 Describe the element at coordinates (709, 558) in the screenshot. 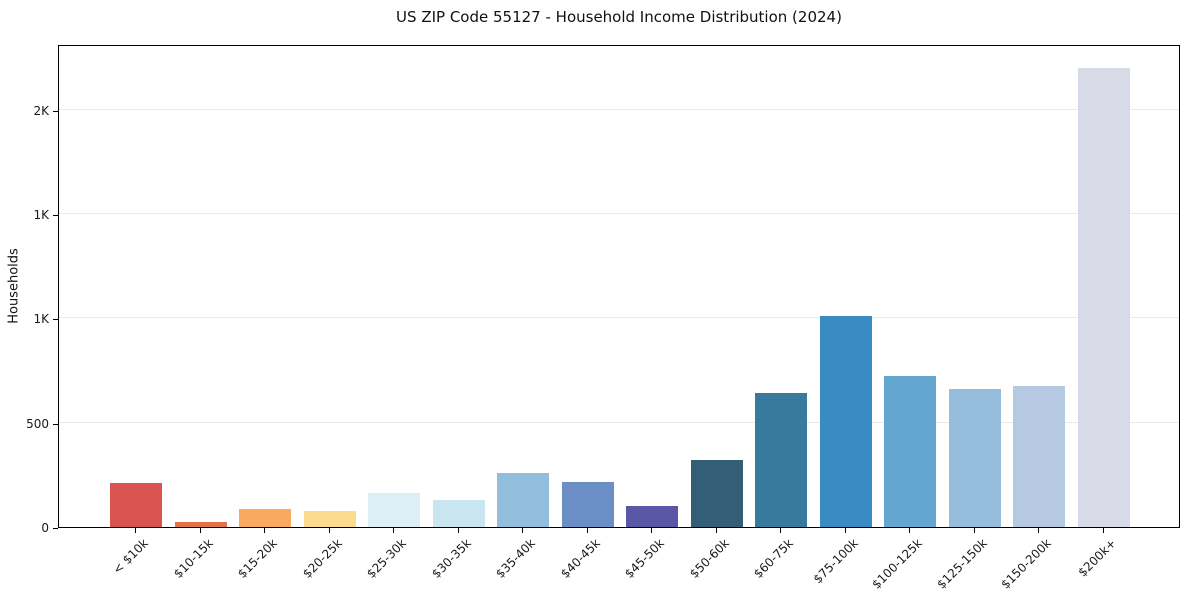

I see `x-tick-label: $50-60k` at that location.